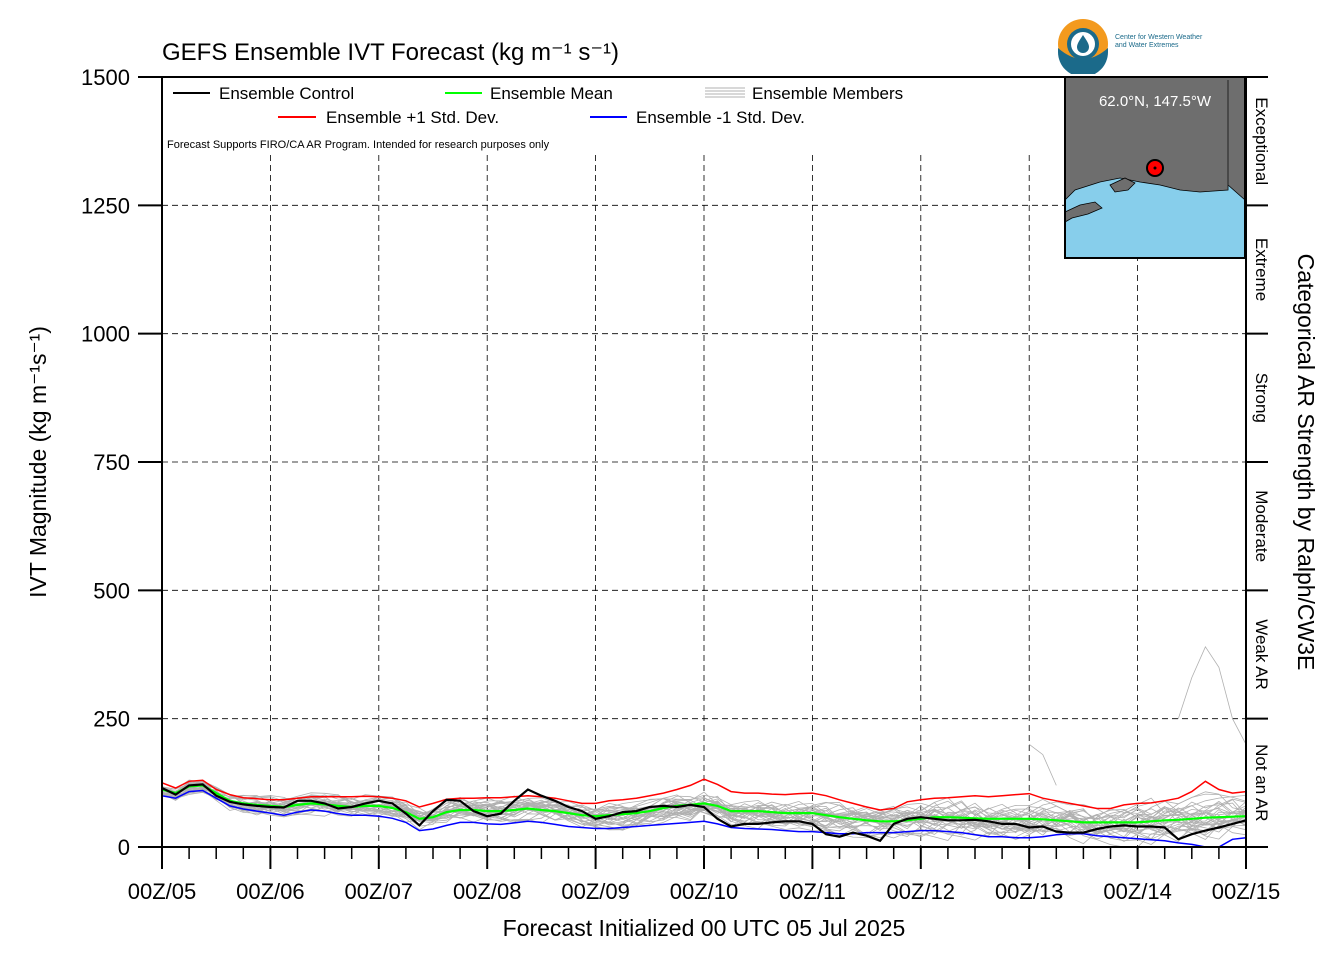 The image size is (1336, 962). What do you see at coordinates (1261, 654) in the screenshot?
I see `category-label: Weak AR` at bounding box center [1261, 654].